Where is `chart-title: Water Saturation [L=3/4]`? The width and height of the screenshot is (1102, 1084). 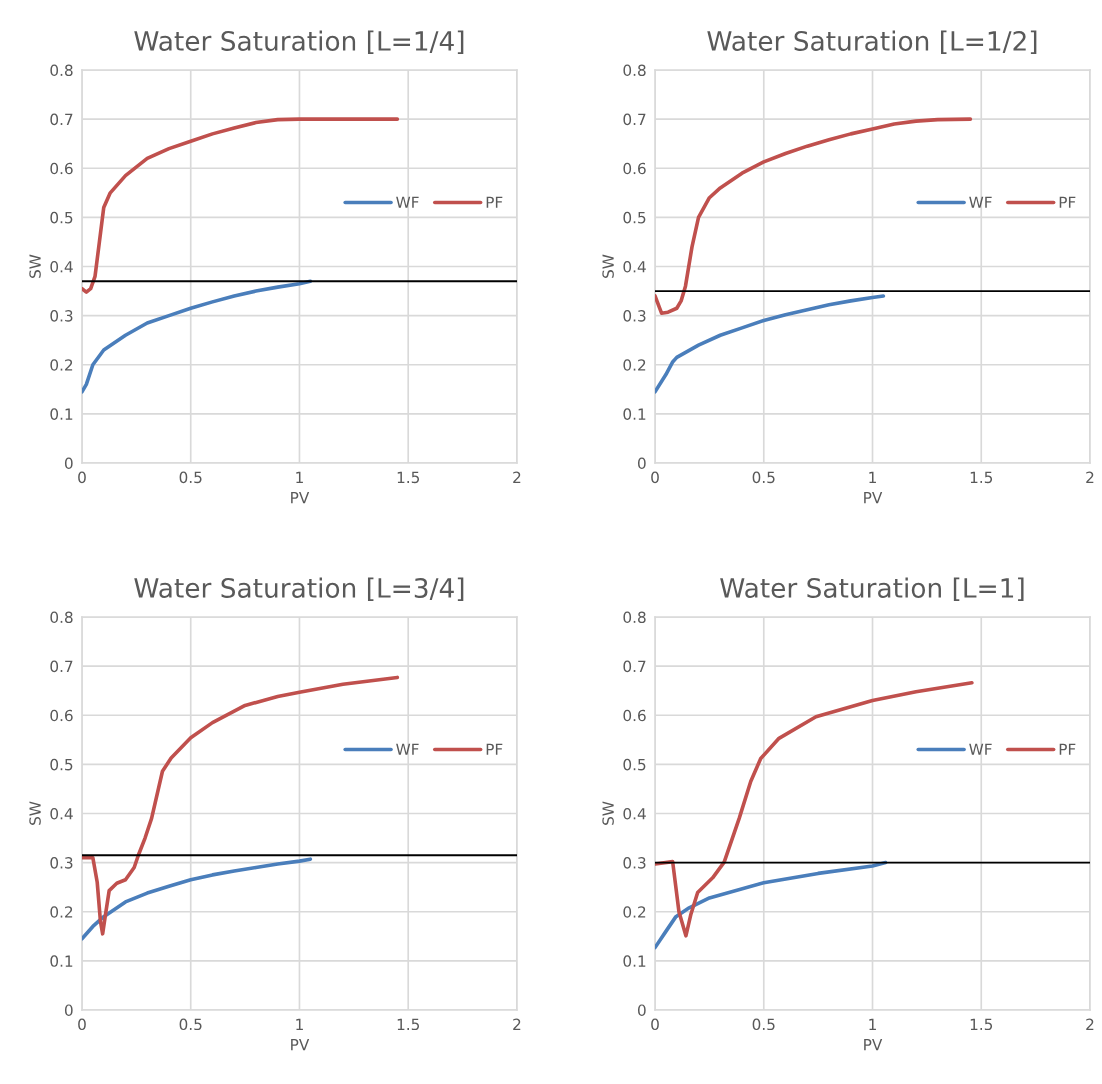
chart-title: Water Saturation [L=3/4] is located at coordinates (299, 589).